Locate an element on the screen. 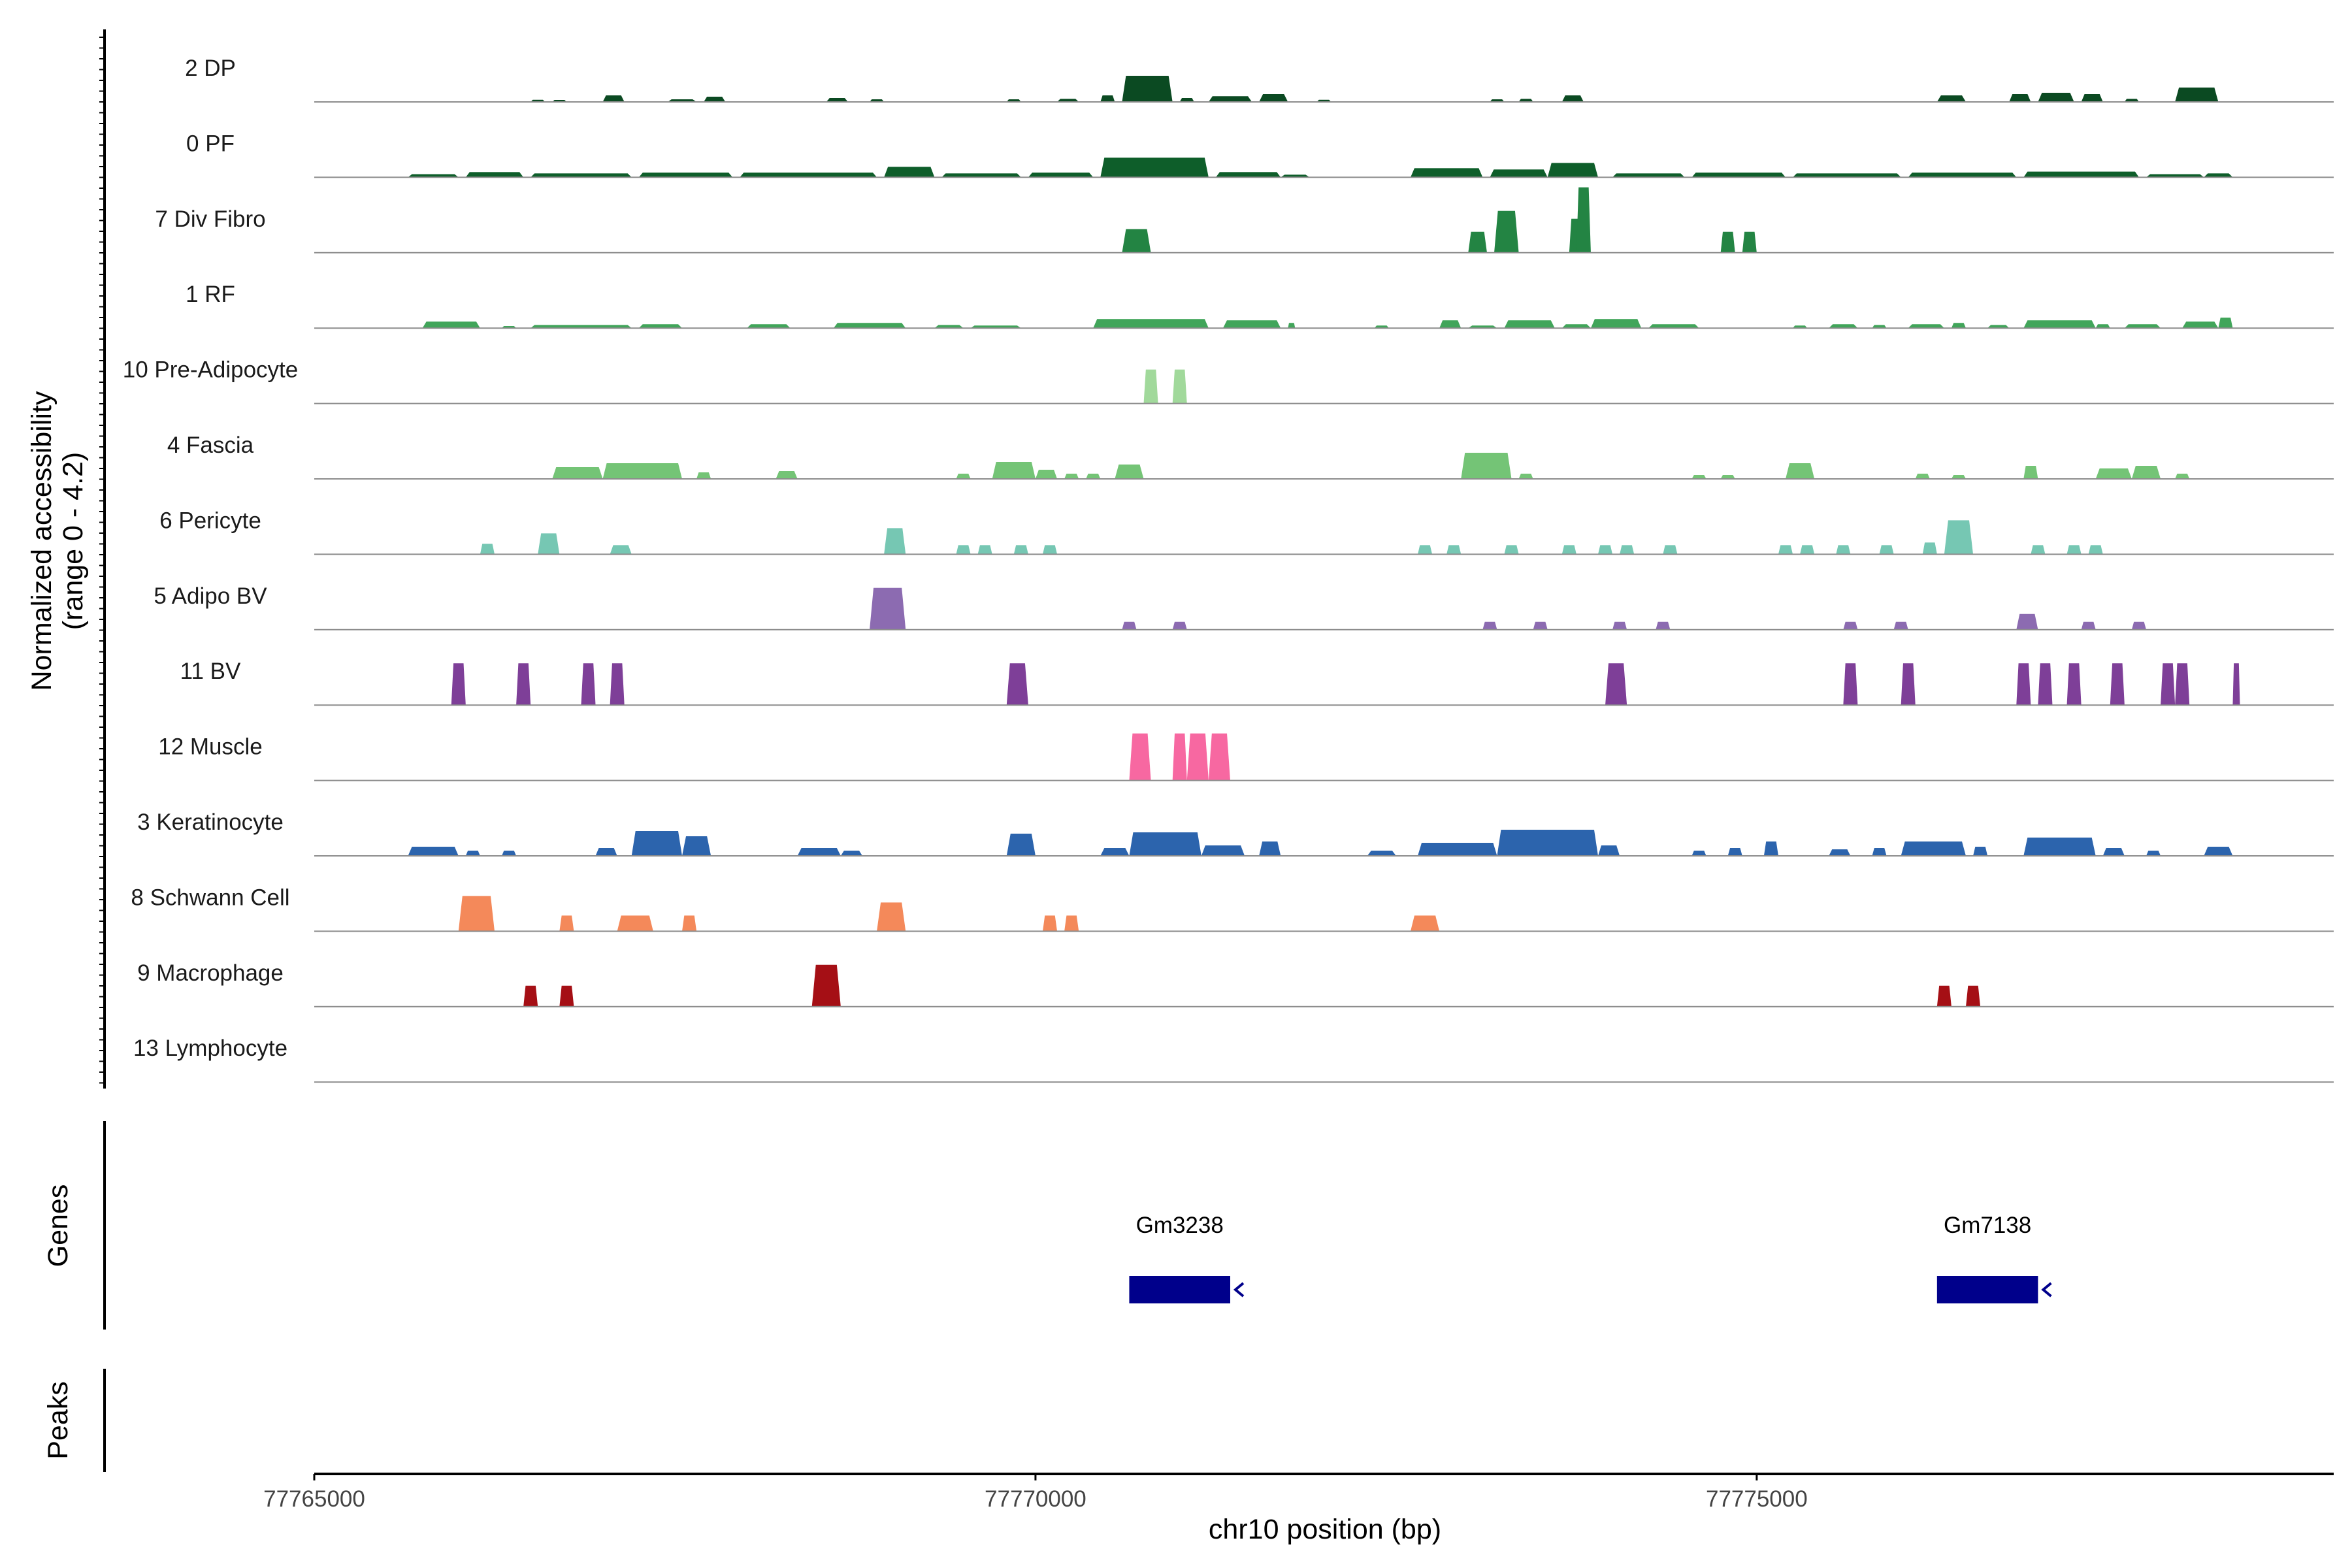 The image size is (2352, 1568). x-tick-label: 77765000 is located at coordinates (314, 1499).